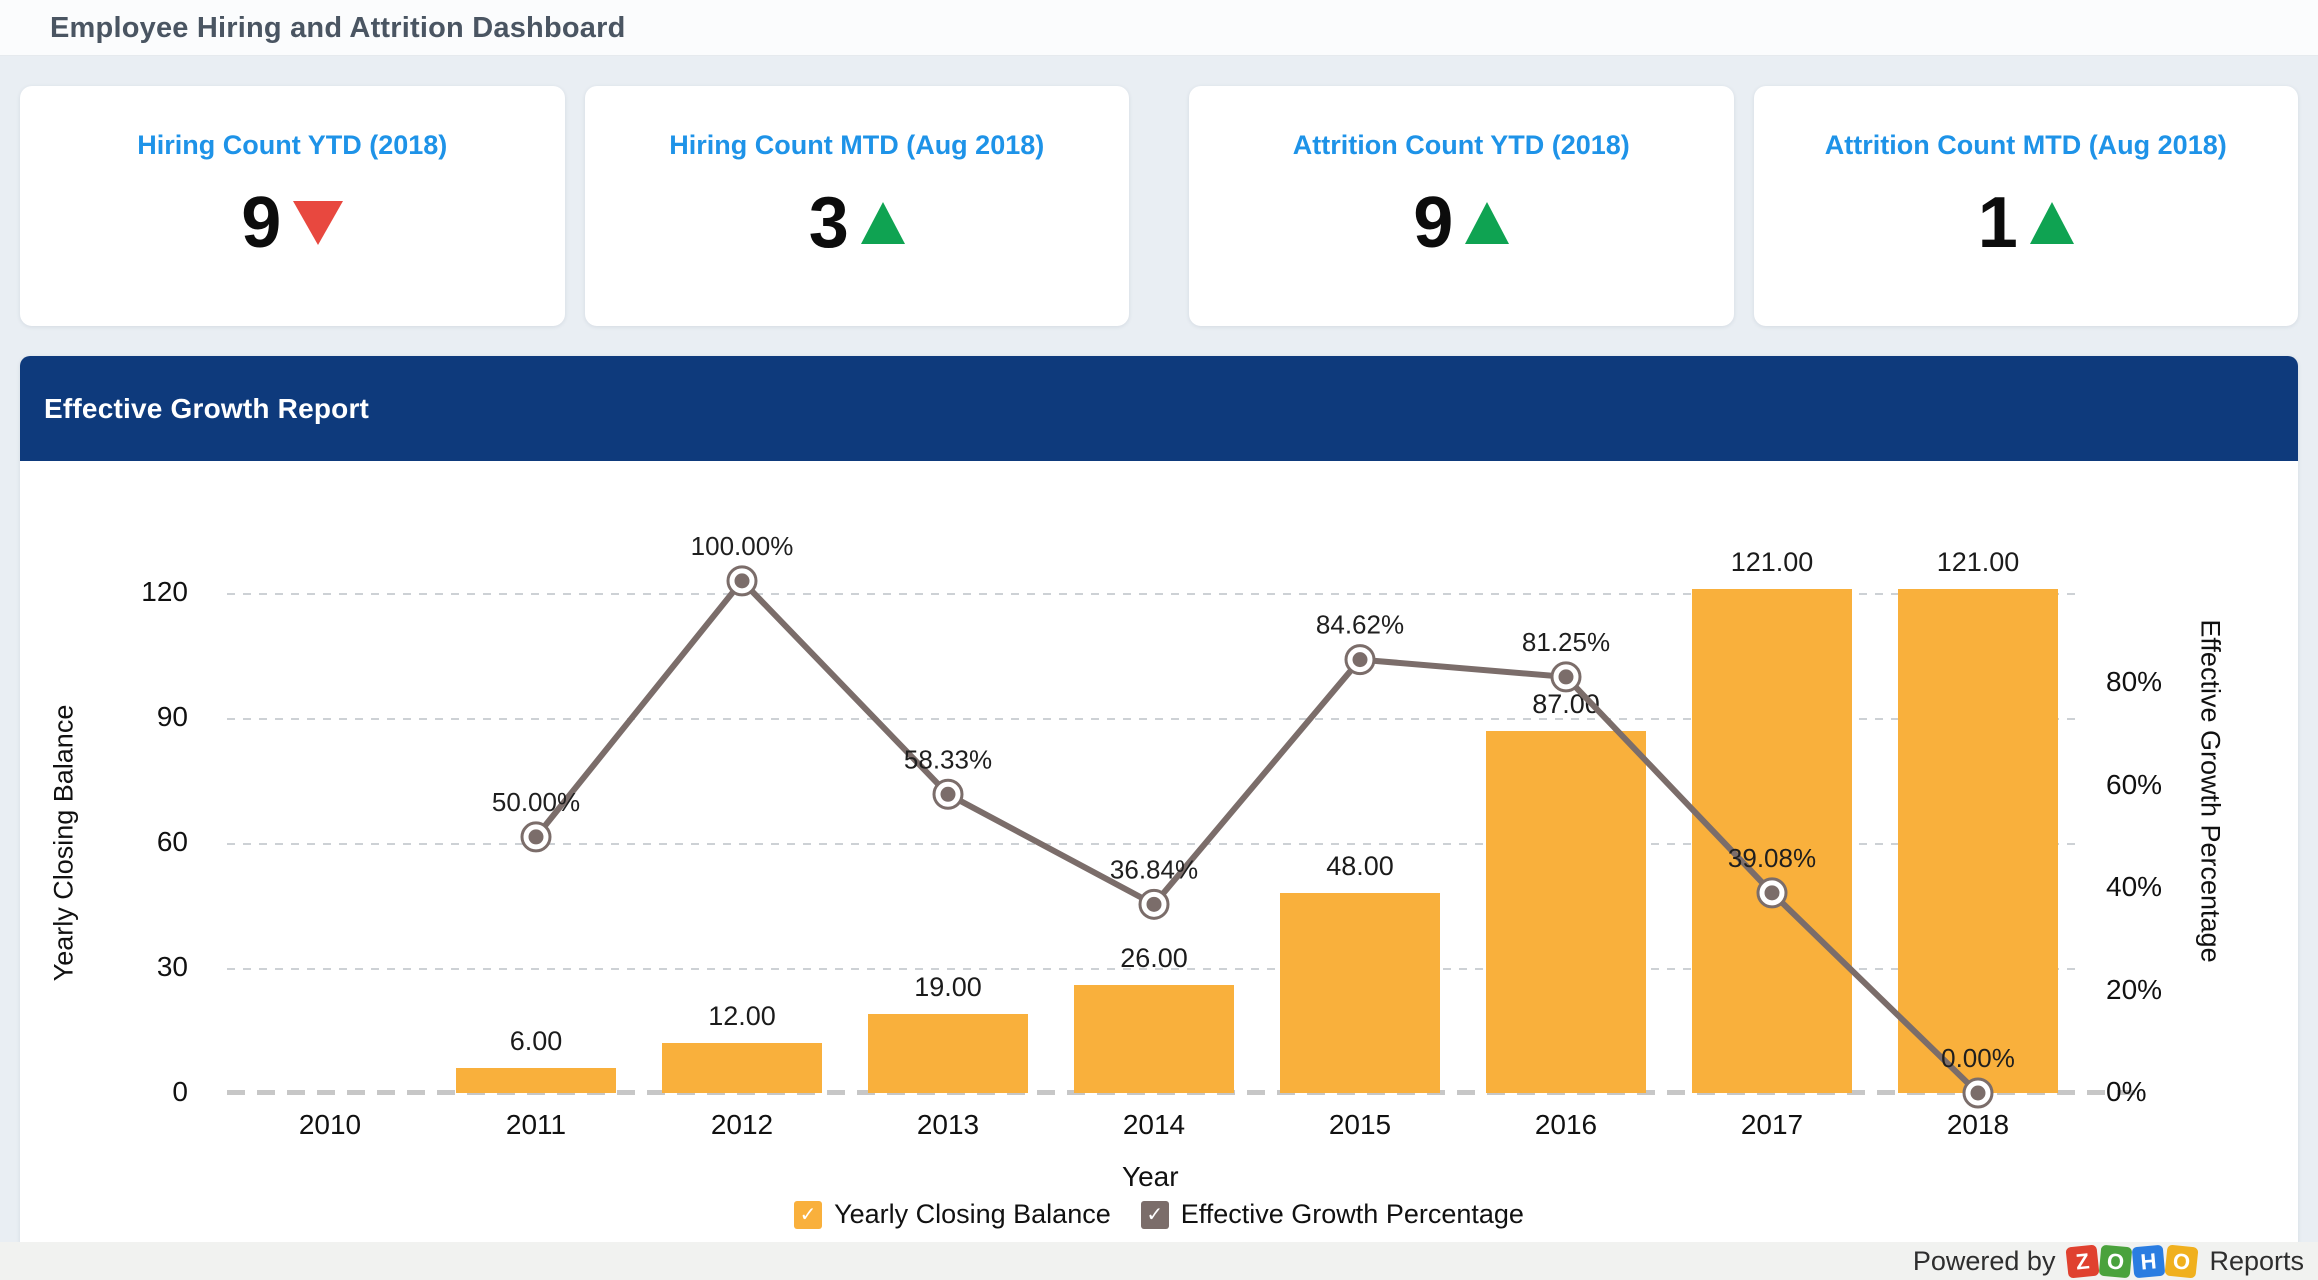 The height and width of the screenshot is (1280, 2318). I want to click on kpi-card-value-row: 1, so click(2026, 223).